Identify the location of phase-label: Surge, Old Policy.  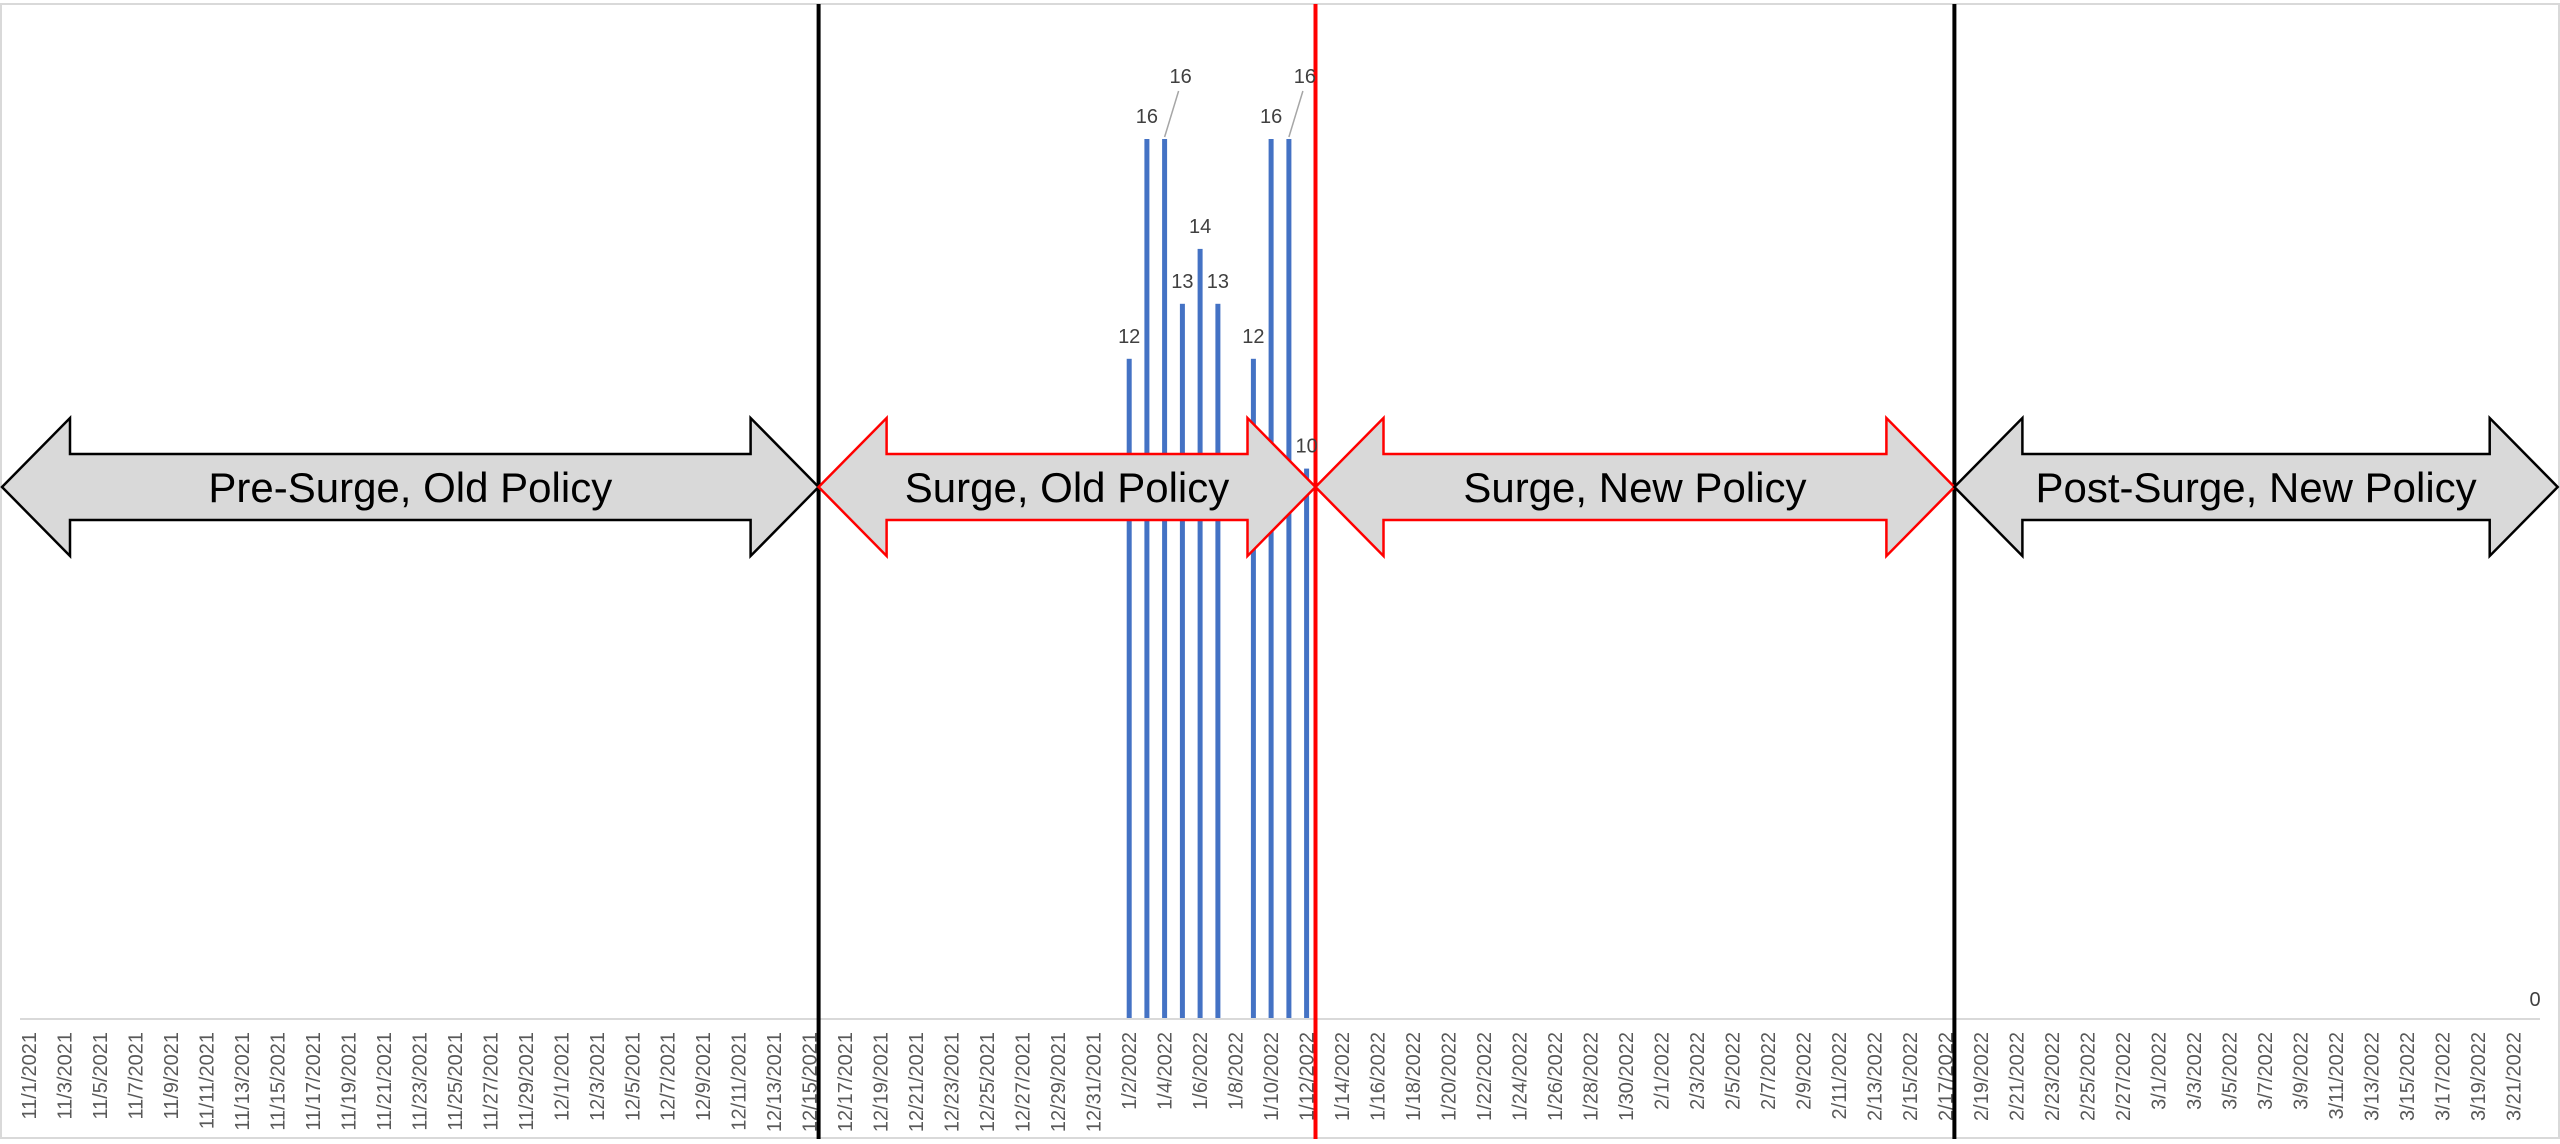
(1067, 487).